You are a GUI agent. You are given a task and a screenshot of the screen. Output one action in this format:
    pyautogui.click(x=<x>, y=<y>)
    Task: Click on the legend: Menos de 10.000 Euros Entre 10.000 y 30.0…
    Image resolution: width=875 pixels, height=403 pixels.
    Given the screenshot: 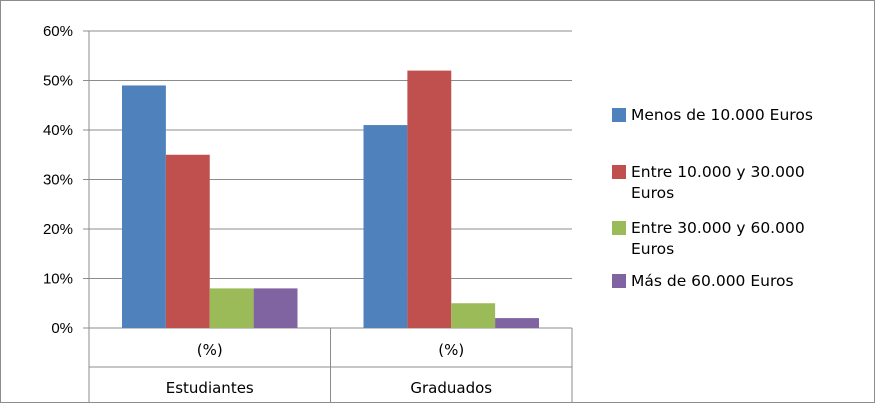 What is the action you would take?
    pyautogui.click(x=712, y=198)
    